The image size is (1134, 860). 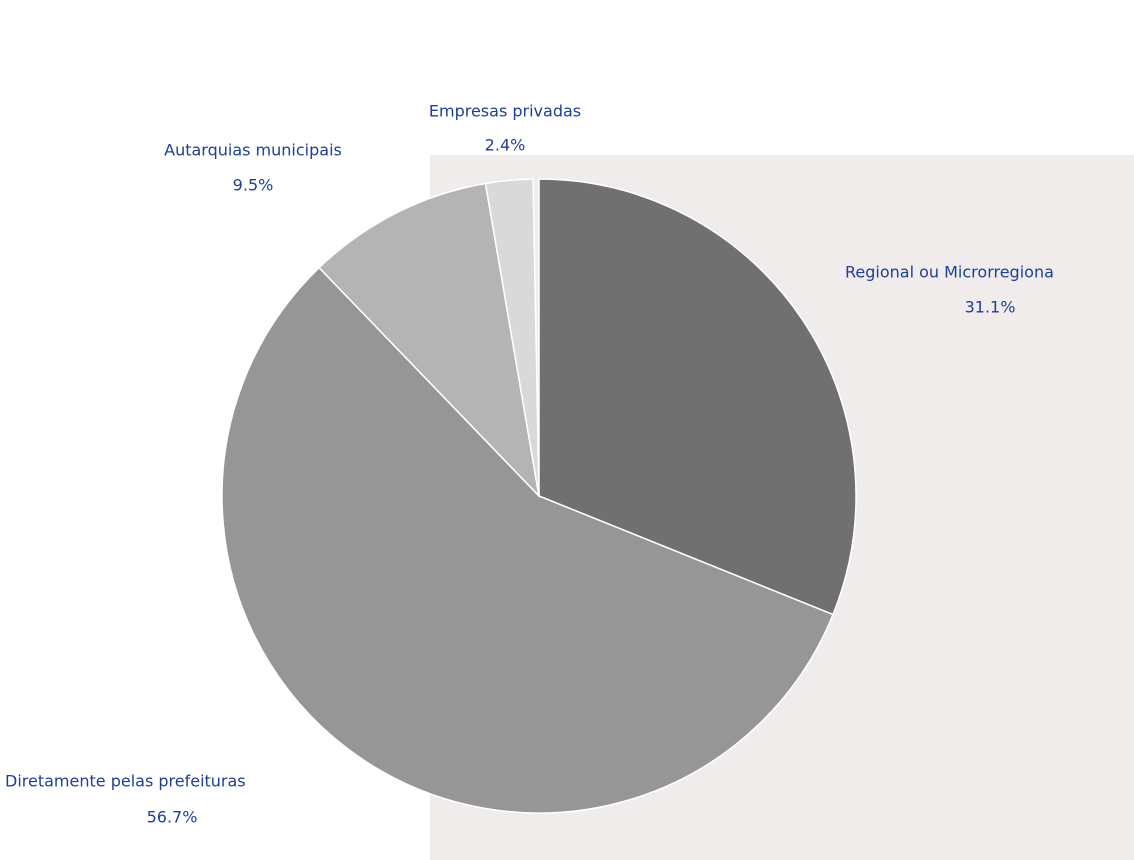 I want to click on slice-value-label: 2.4%, so click(x=505, y=145).